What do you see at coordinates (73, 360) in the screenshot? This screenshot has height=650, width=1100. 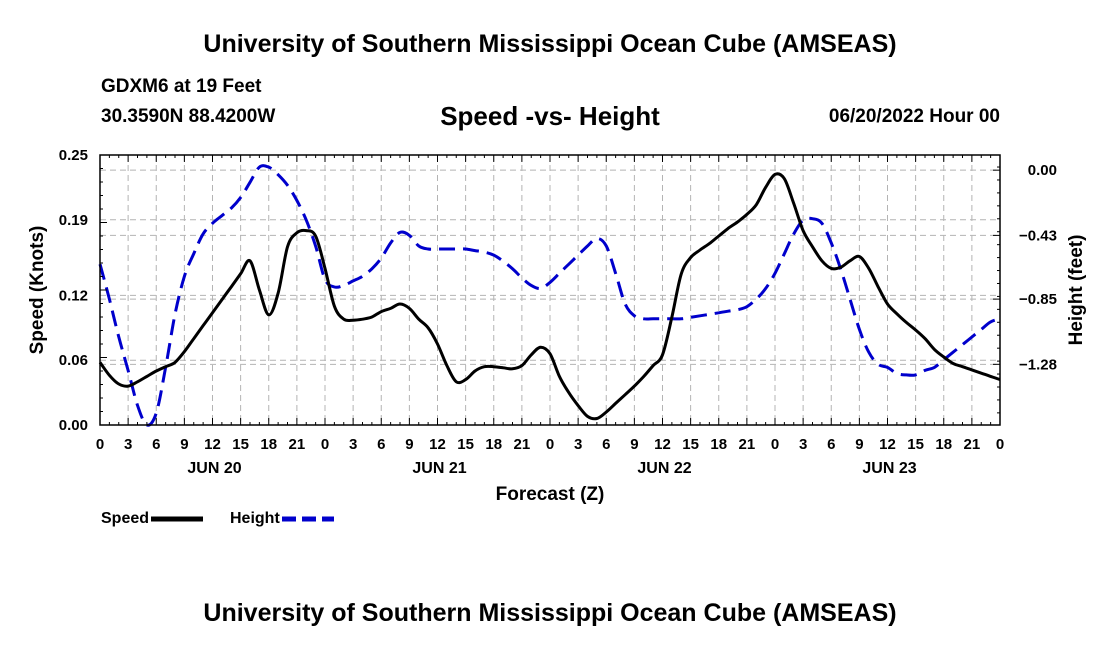 I see `y-tick-label: 0.06` at bounding box center [73, 360].